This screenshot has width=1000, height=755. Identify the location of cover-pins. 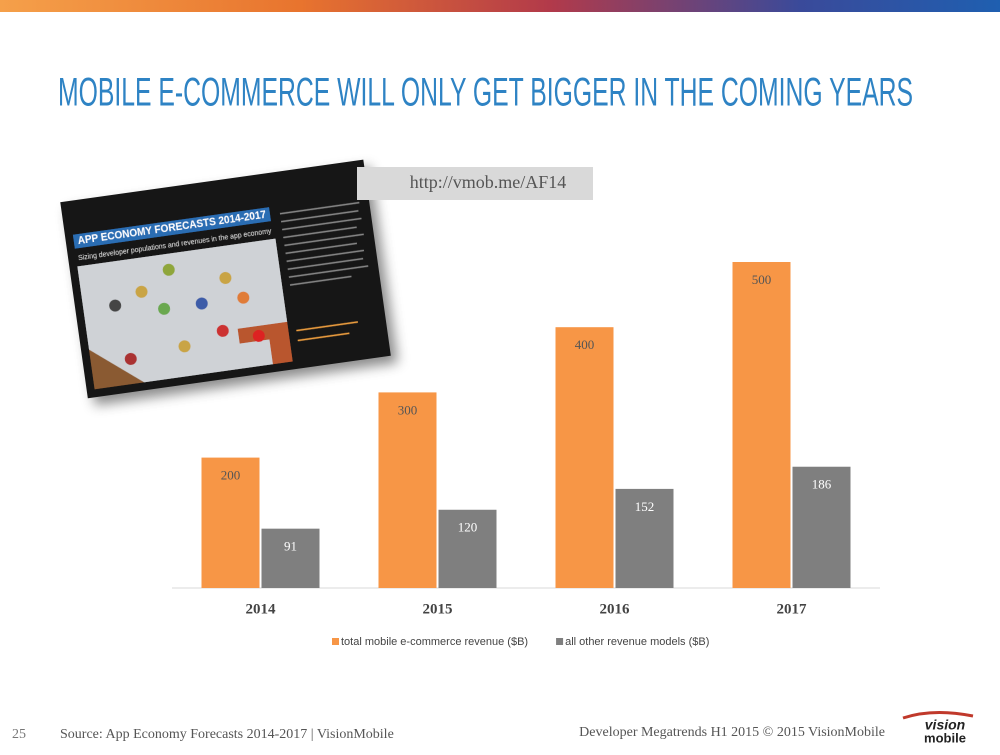
(187, 314).